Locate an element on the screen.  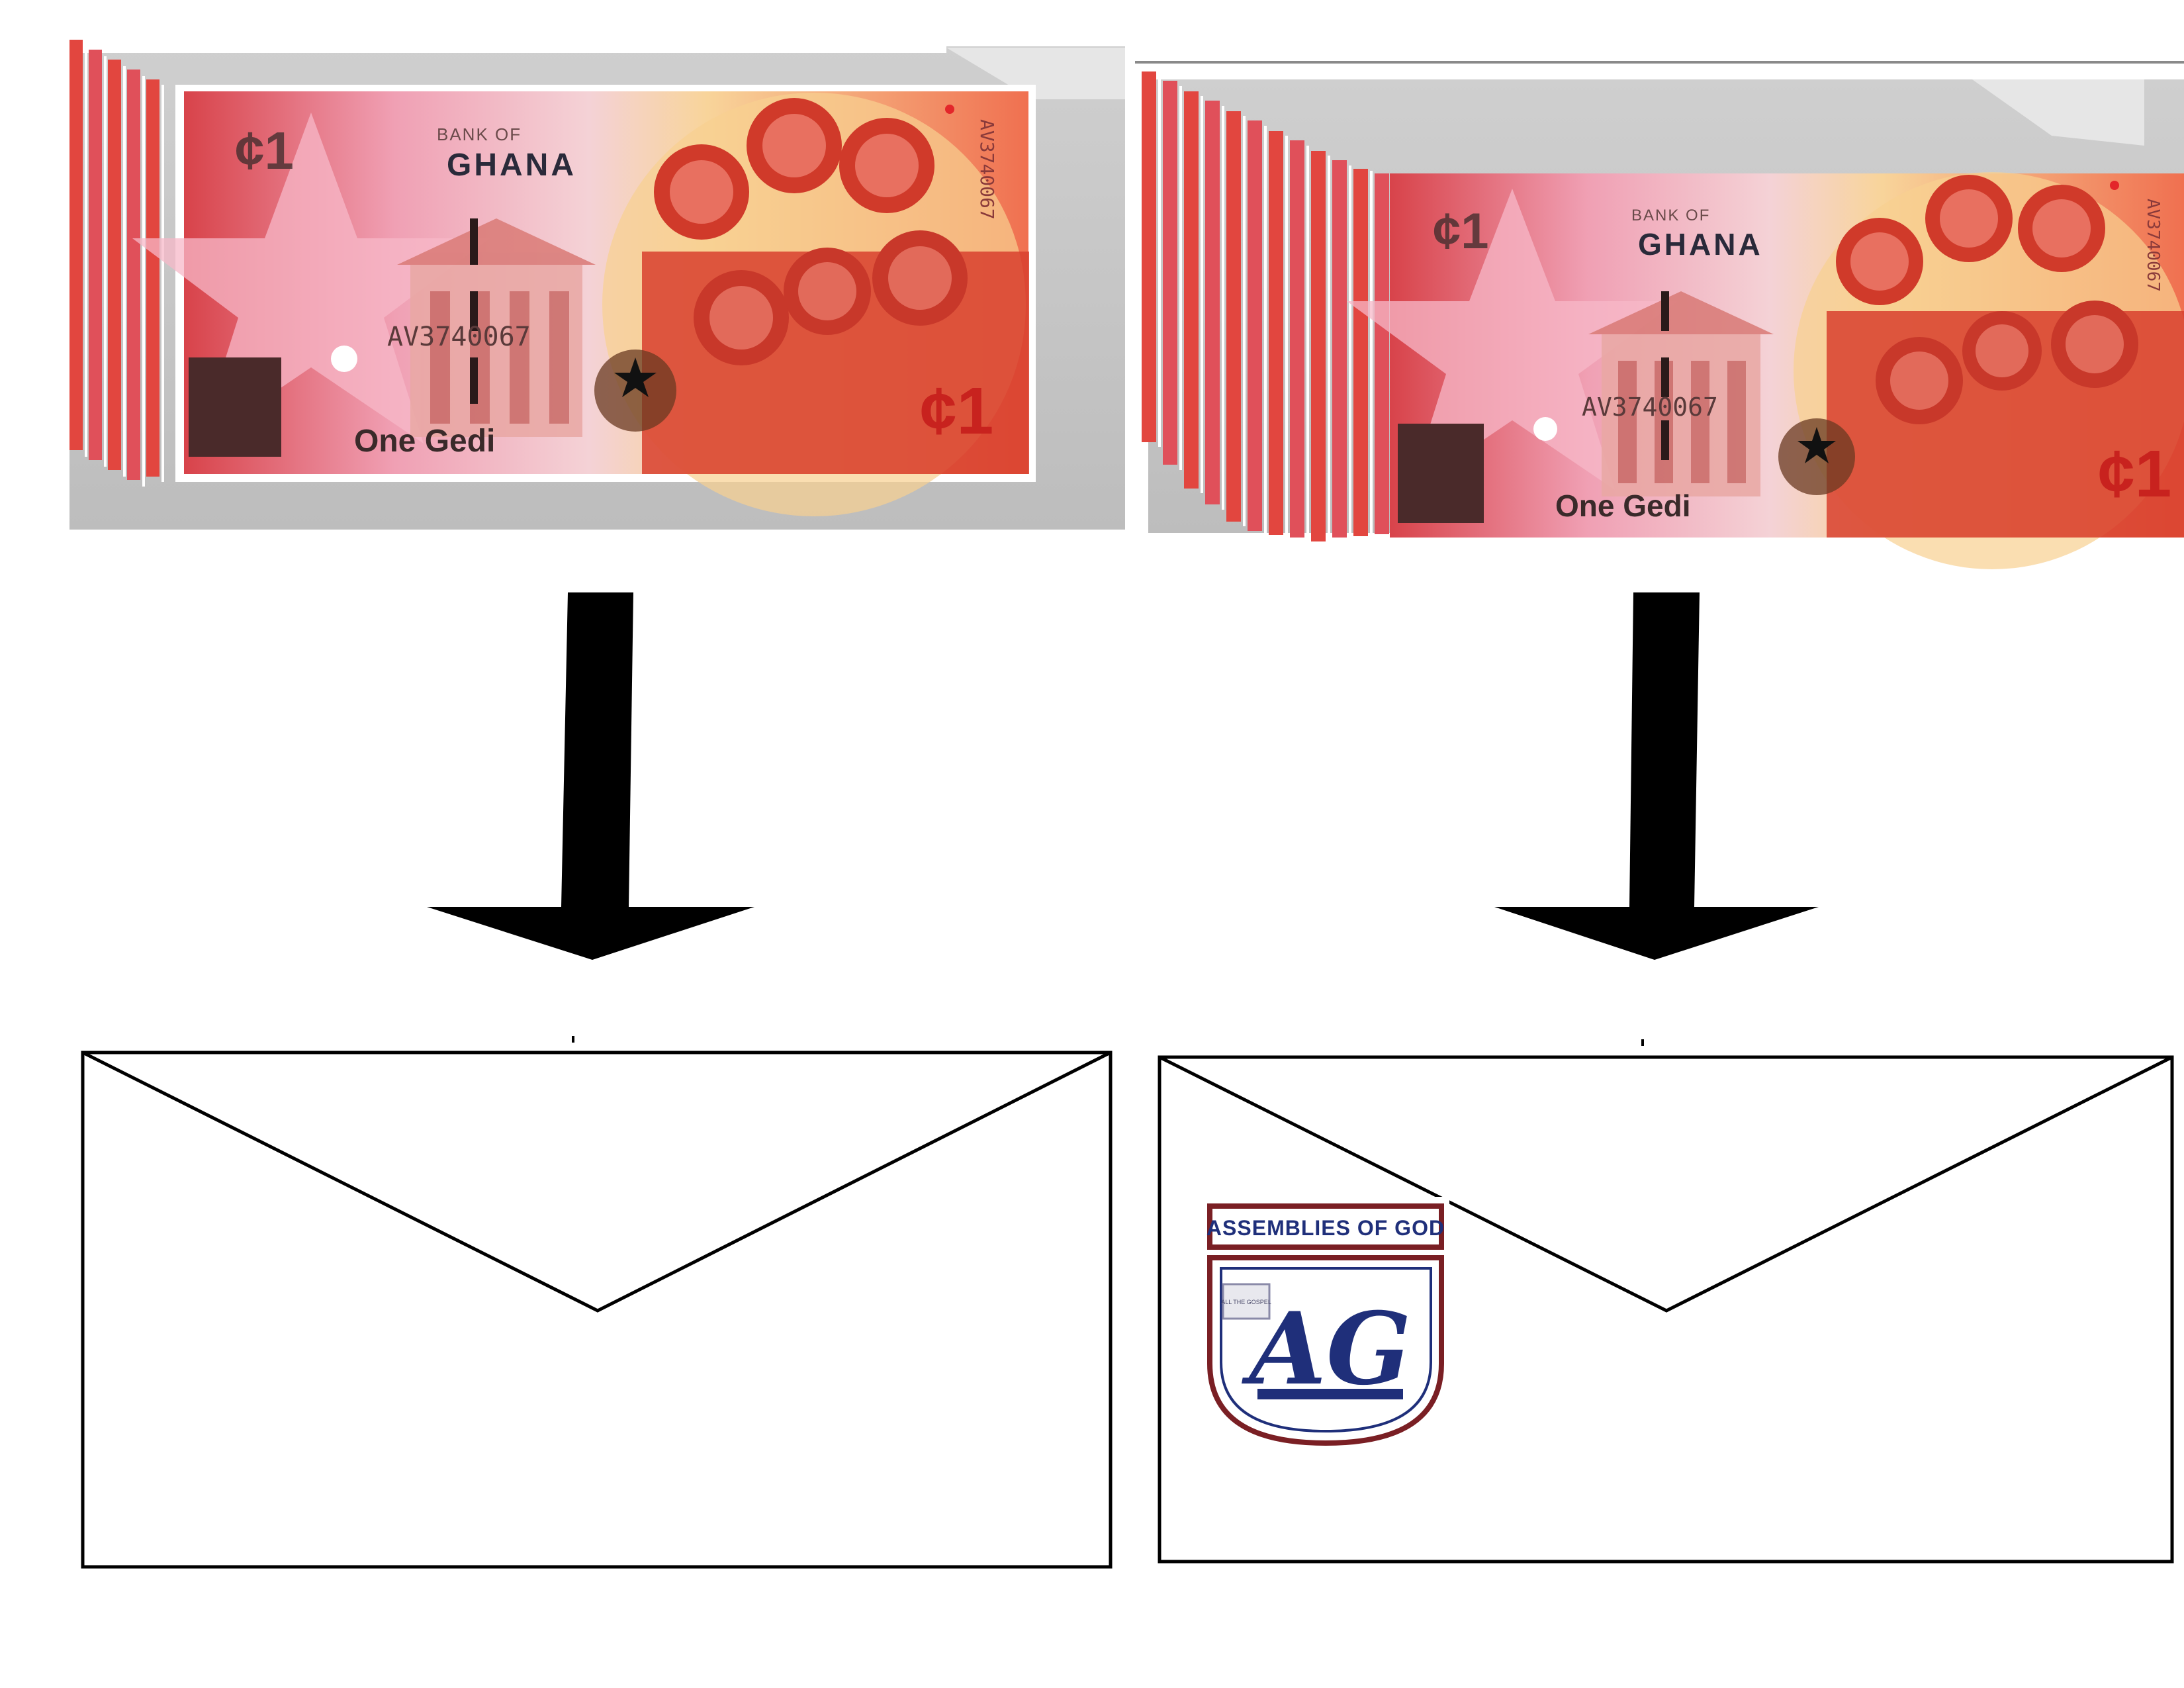
top-divider-line is located at coordinates (1659, 62).